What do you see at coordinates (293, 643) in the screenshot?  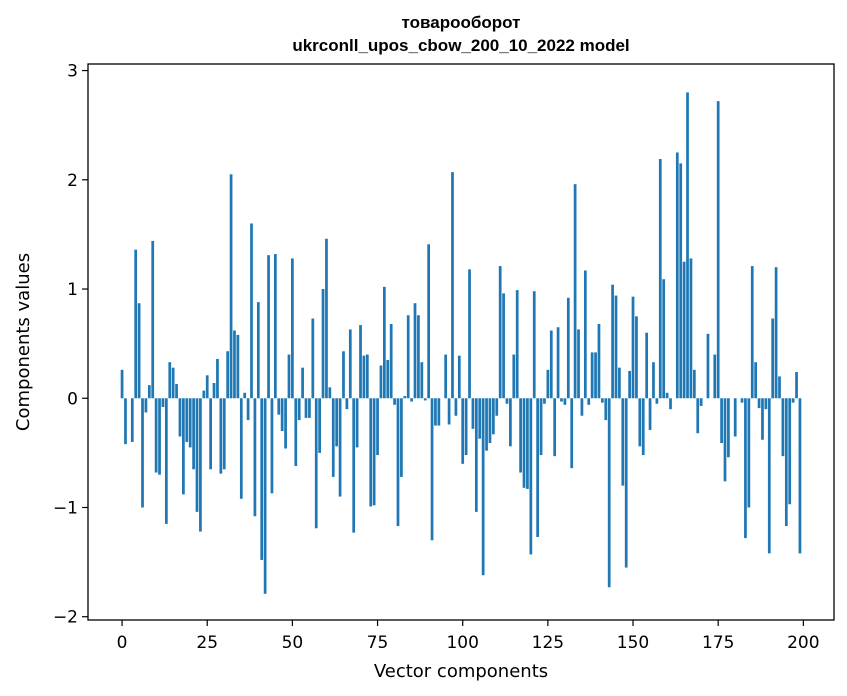 I see `x-tick-label: 50` at bounding box center [293, 643].